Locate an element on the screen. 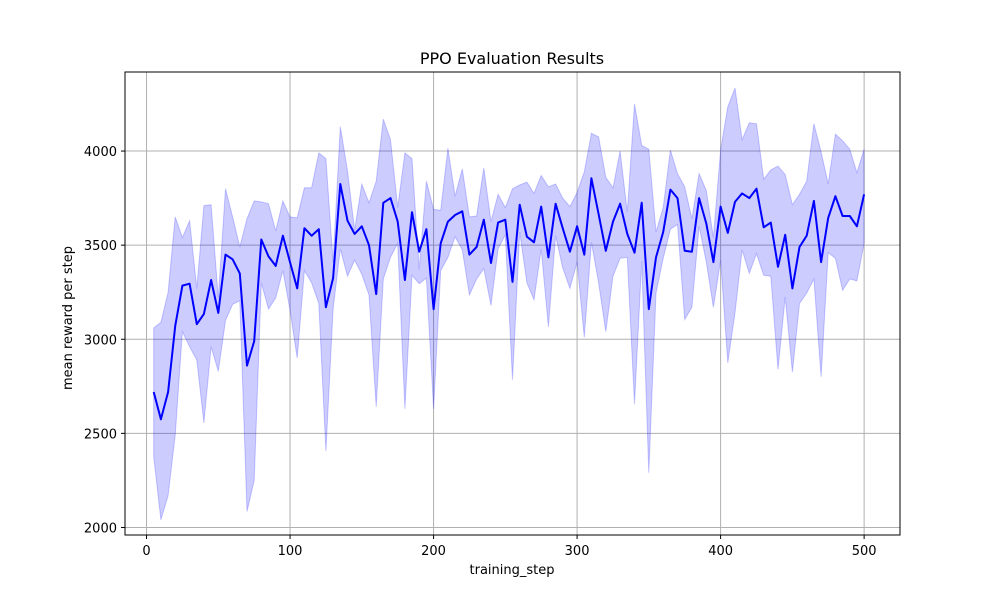 This screenshot has height=600, width=1000. x-tick-label: 0 is located at coordinates (146, 551).